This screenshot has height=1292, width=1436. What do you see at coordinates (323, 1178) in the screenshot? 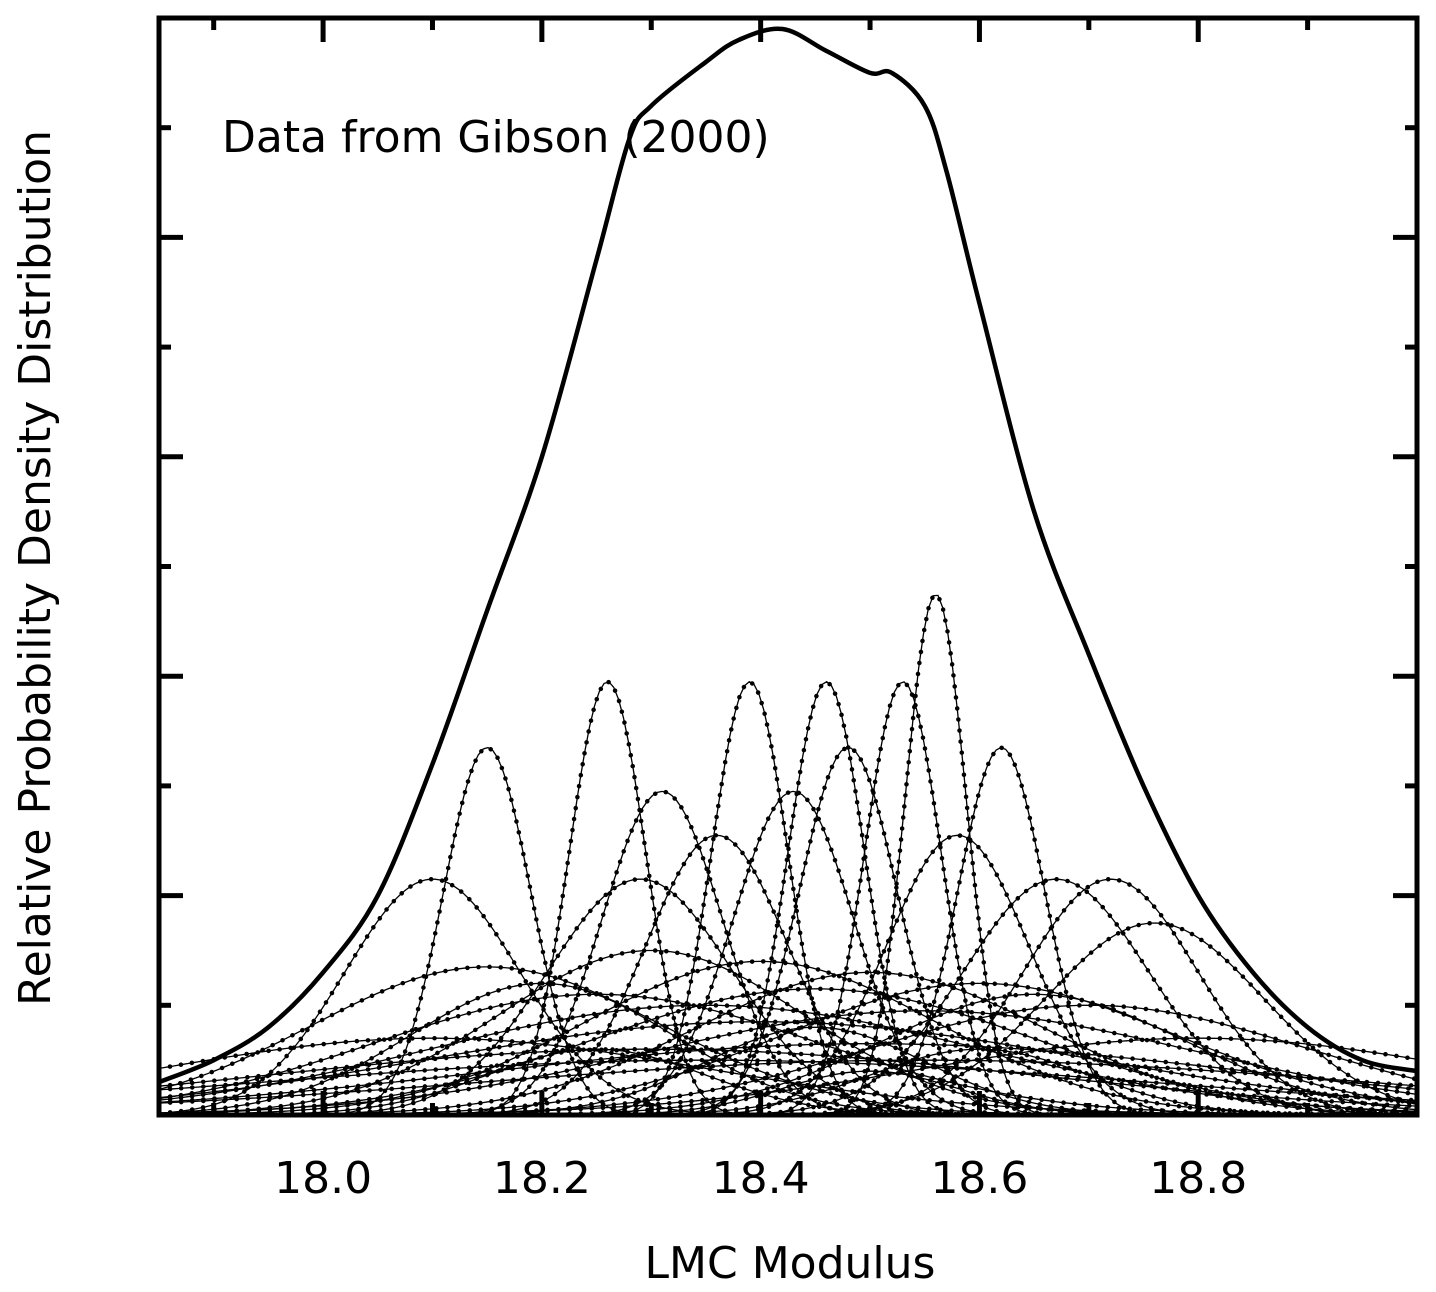
I see `x-tick-label: 18.0` at bounding box center [323, 1178].